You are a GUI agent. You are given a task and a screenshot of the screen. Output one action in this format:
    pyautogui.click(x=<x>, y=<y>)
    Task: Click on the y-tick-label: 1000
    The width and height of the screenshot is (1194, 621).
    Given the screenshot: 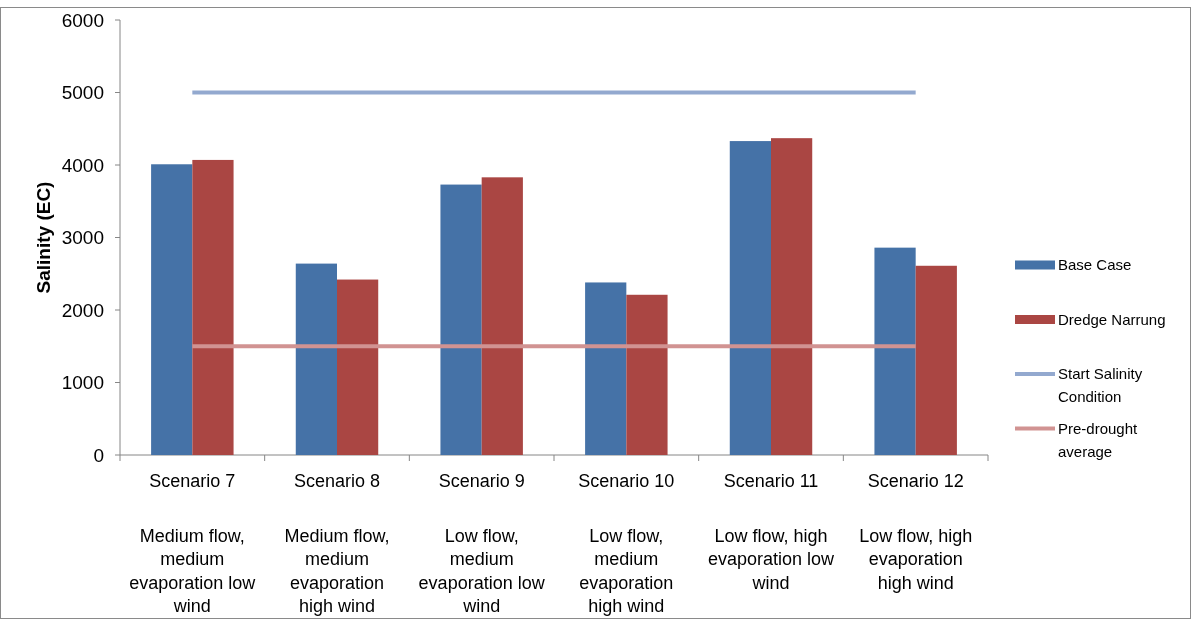 What is the action you would take?
    pyautogui.click(x=82, y=383)
    